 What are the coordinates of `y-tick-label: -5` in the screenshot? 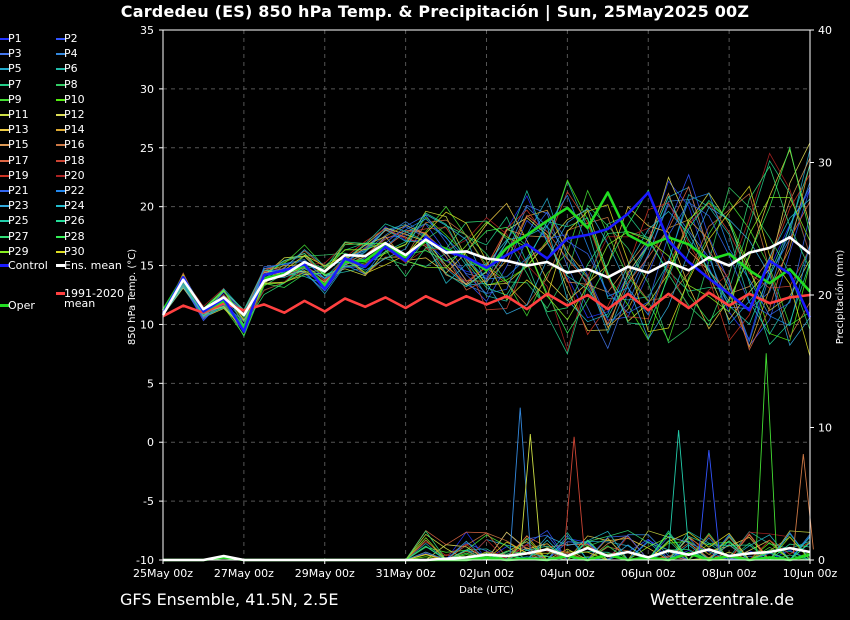 It's located at (148, 501).